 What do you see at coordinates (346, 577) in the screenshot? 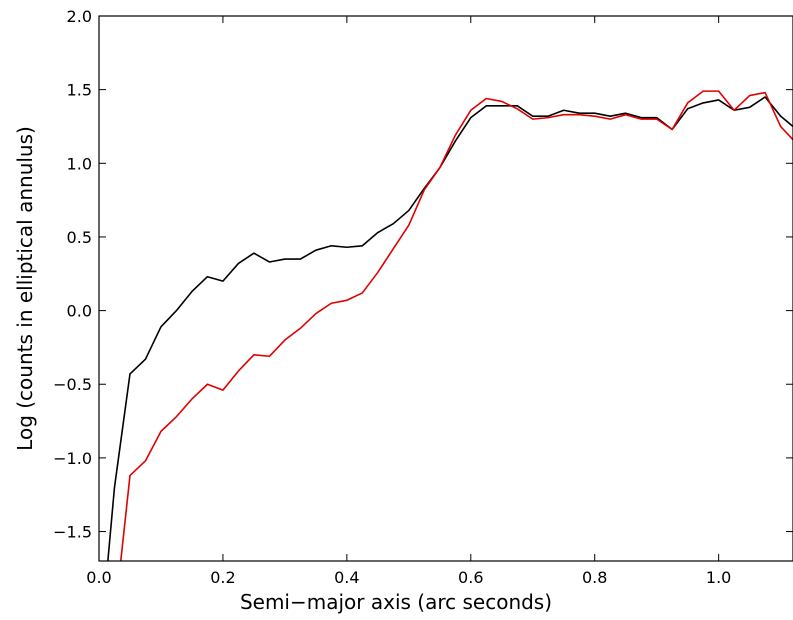
I see `x-tick-label: 0.4` at bounding box center [346, 577].